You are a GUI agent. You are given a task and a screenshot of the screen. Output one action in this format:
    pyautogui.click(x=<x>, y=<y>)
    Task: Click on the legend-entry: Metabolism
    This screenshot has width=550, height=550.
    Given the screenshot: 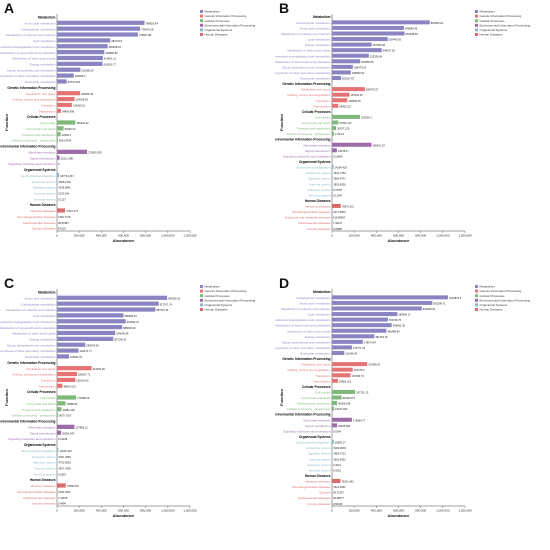 What is the action you would take?
    pyautogui.click(x=213, y=12)
    